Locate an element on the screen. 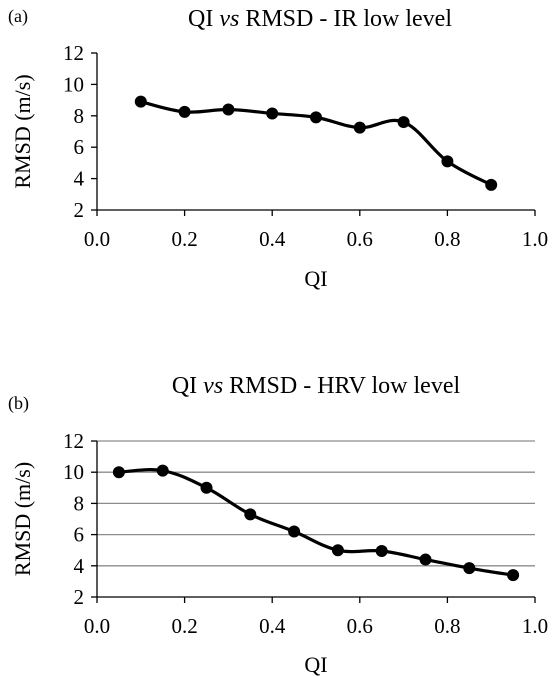  chart-title: QI vs RMSD - IR low level is located at coordinates (320, 19).